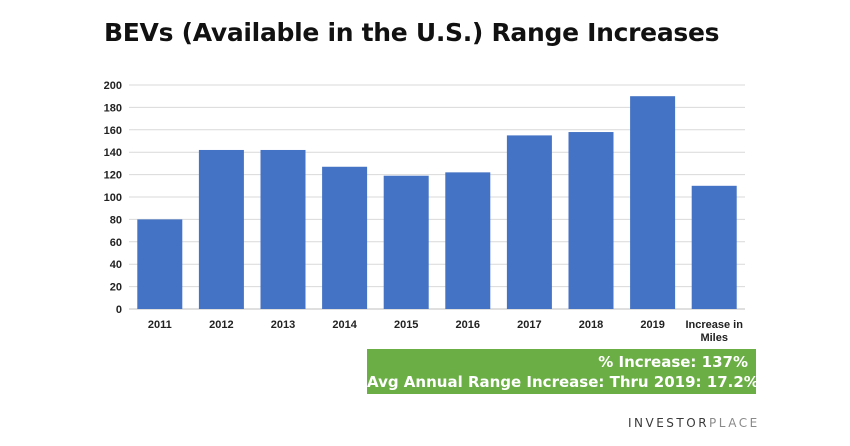 Image resolution: width=850 pixels, height=446 pixels. I want to click on y-tick-label: 0, so click(119, 310).